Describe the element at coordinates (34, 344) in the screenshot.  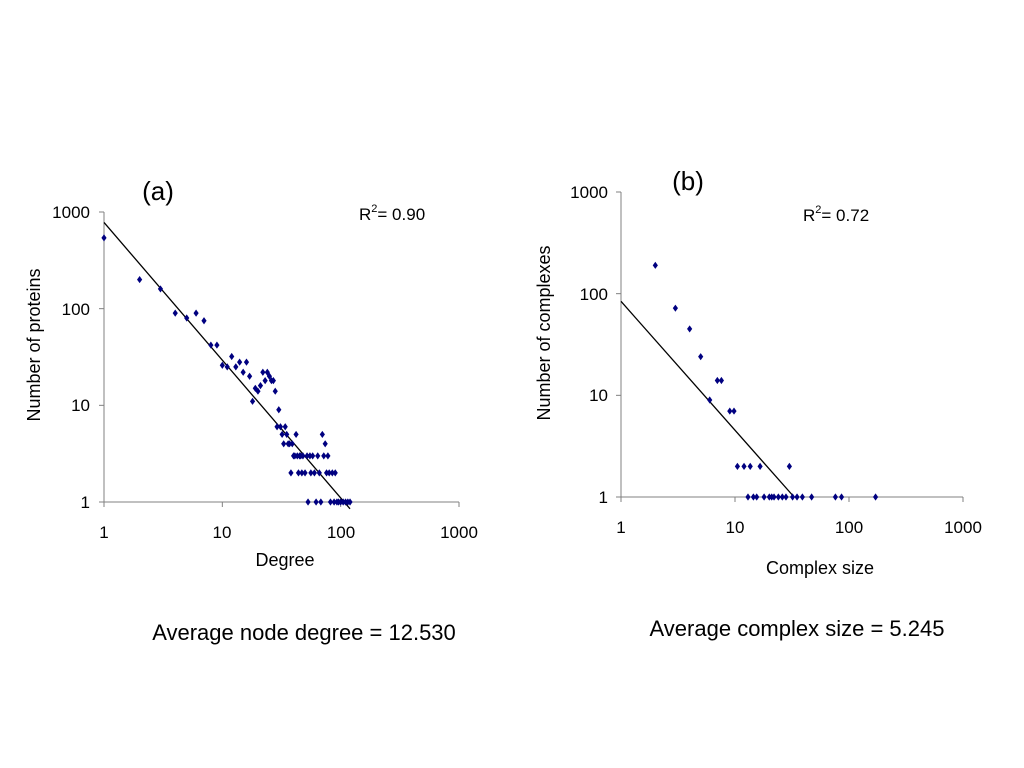
I see `y-axis-title-a: Number of proteins` at that location.